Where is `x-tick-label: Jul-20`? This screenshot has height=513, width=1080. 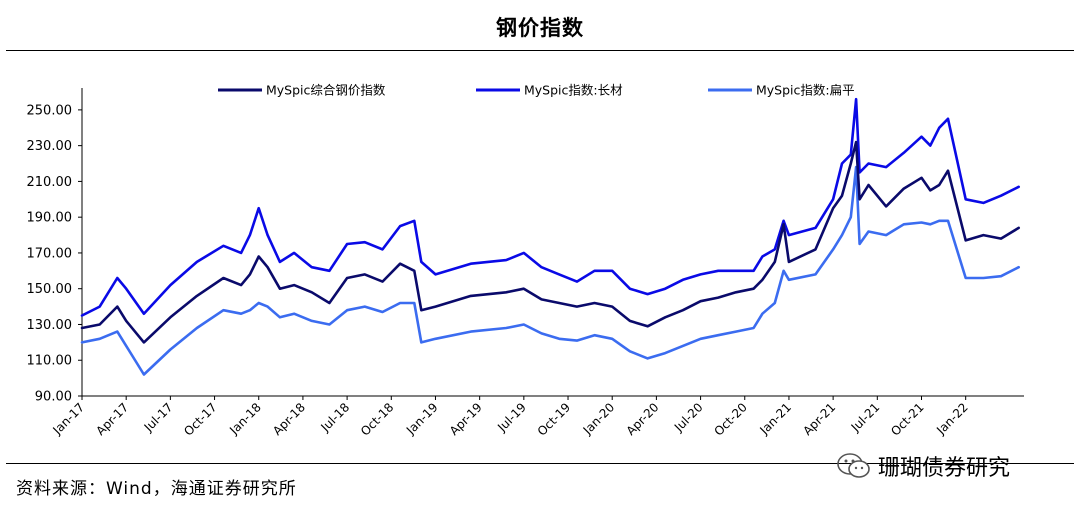
x-tick-label: Jul-20 is located at coordinates (688, 417).